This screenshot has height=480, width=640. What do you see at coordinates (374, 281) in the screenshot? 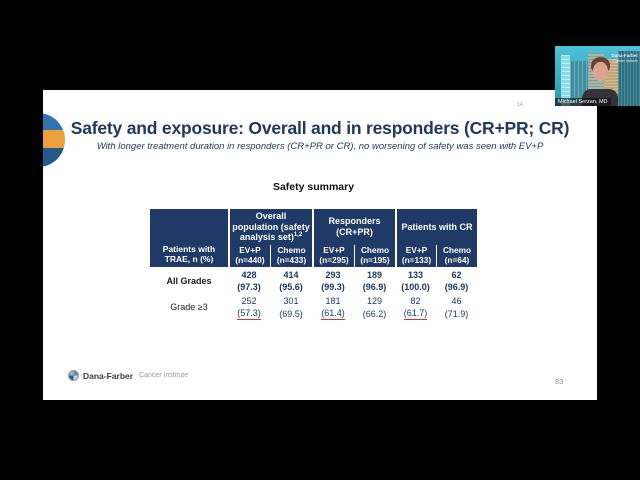
I see `table-cell: 189 (96.9)` at bounding box center [374, 281].